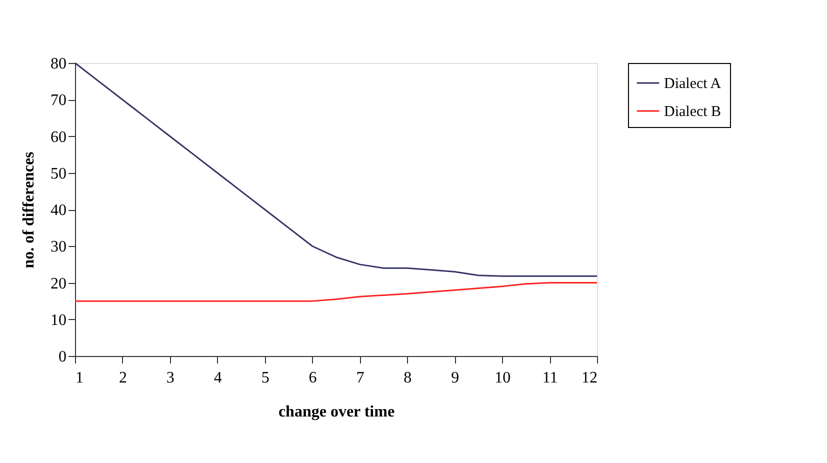 The height and width of the screenshot is (463, 827). I want to click on x-tick-label: 12, so click(590, 378).